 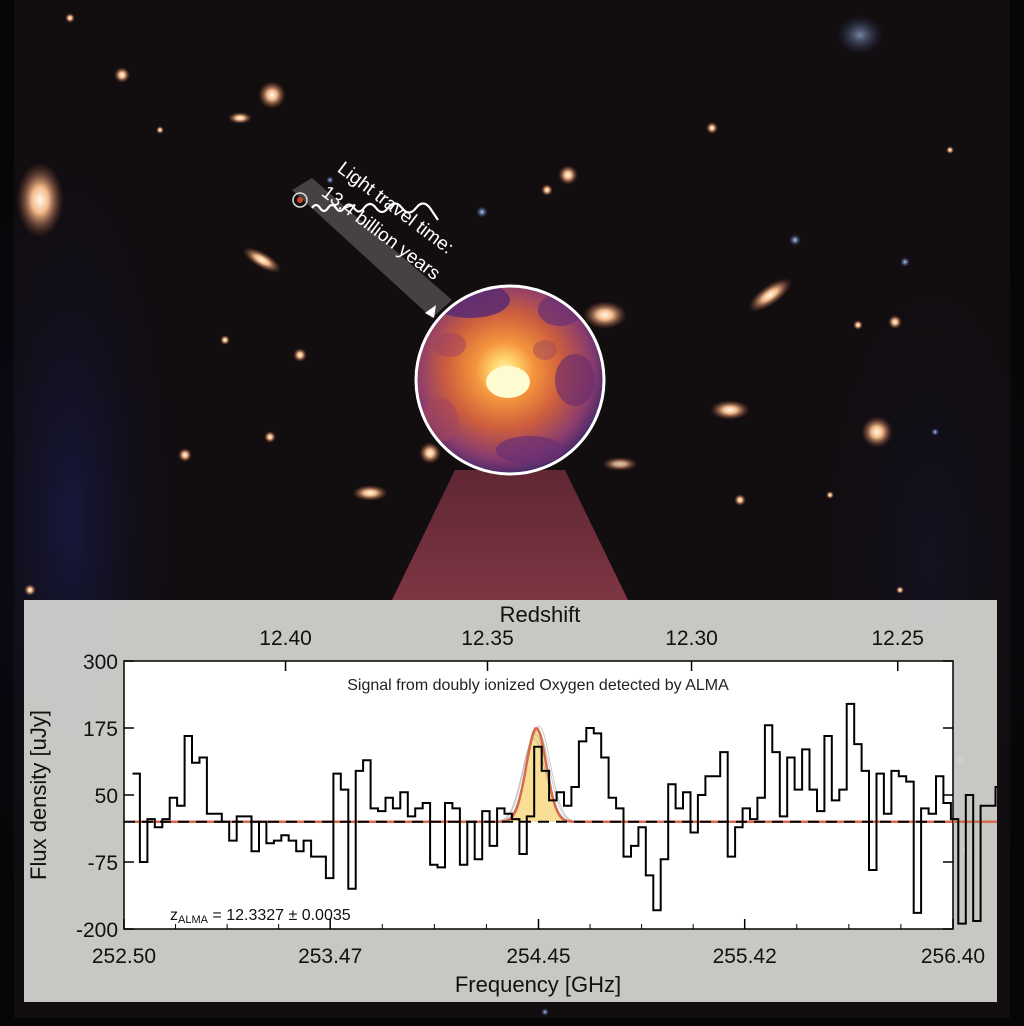 What do you see at coordinates (538, 956) in the screenshot?
I see `x-tick-label: 254.45` at bounding box center [538, 956].